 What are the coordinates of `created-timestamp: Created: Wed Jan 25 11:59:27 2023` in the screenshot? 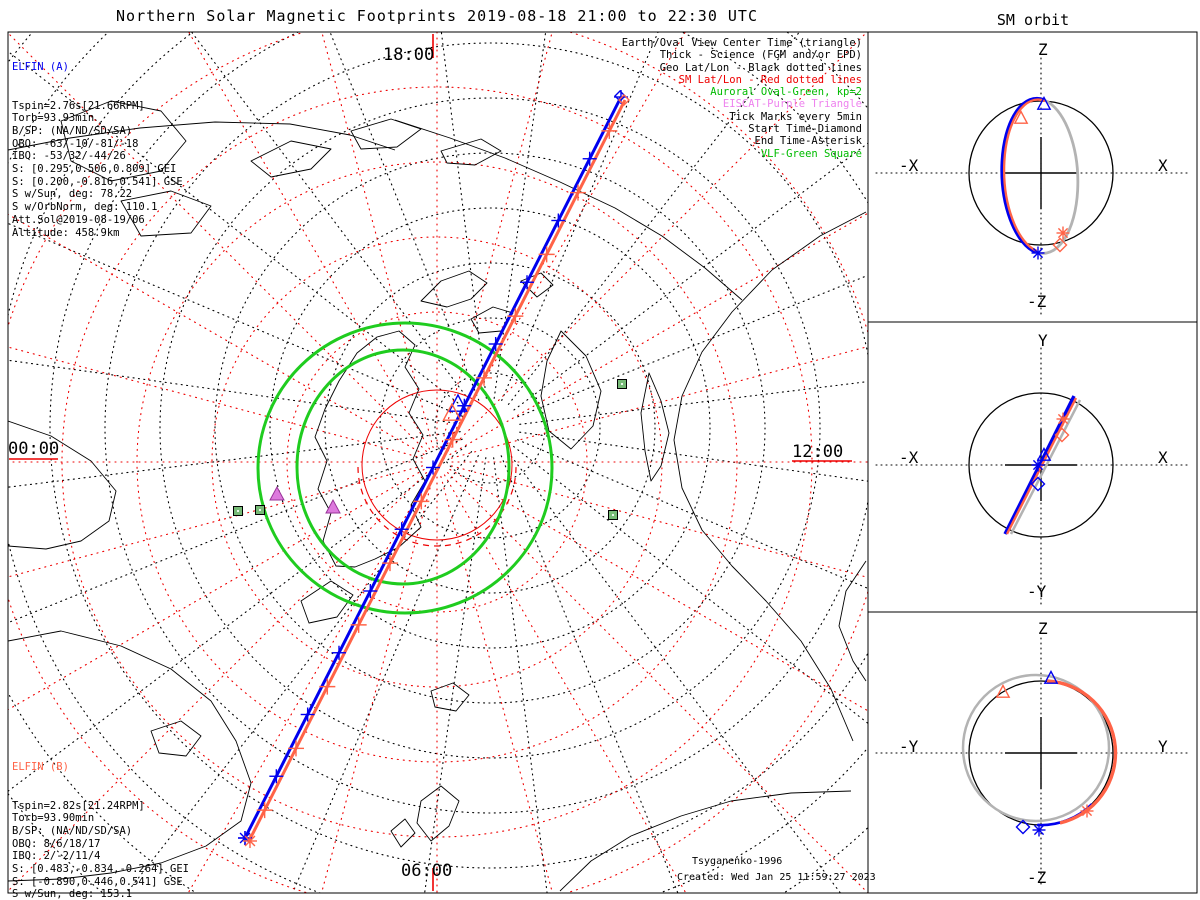 It's located at (776, 877).